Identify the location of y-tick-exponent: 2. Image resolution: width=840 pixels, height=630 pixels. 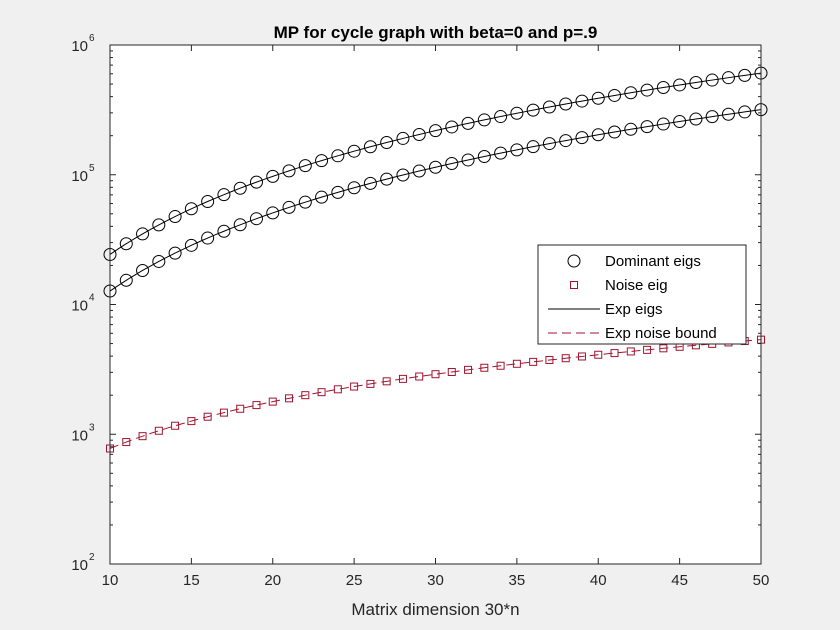
(92, 557).